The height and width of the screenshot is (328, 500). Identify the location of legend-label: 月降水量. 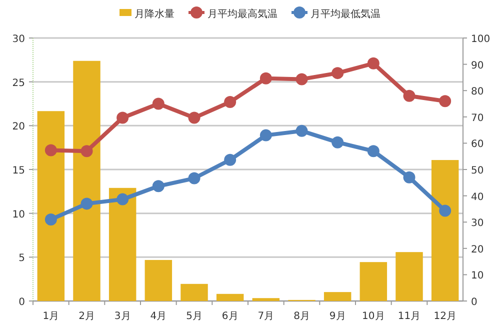
(154, 14).